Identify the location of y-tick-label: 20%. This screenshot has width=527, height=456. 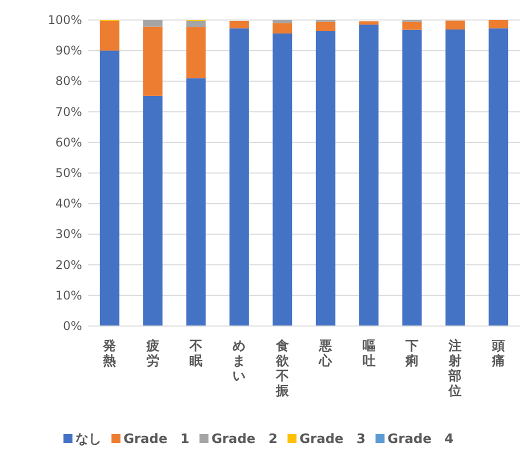
(68, 265).